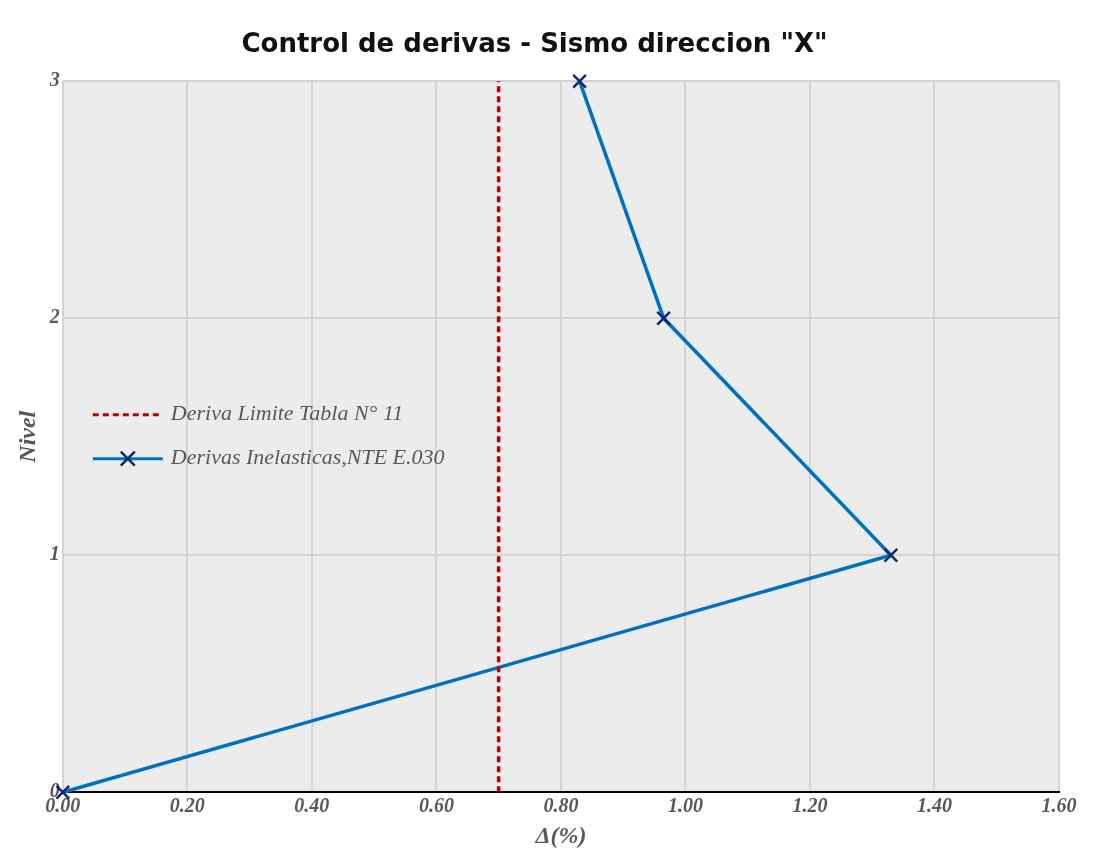  What do you see at coordinates (685, 805) in the screenshot?
I see `x-tick-label: 1.00` at bounding box center [685, 805].